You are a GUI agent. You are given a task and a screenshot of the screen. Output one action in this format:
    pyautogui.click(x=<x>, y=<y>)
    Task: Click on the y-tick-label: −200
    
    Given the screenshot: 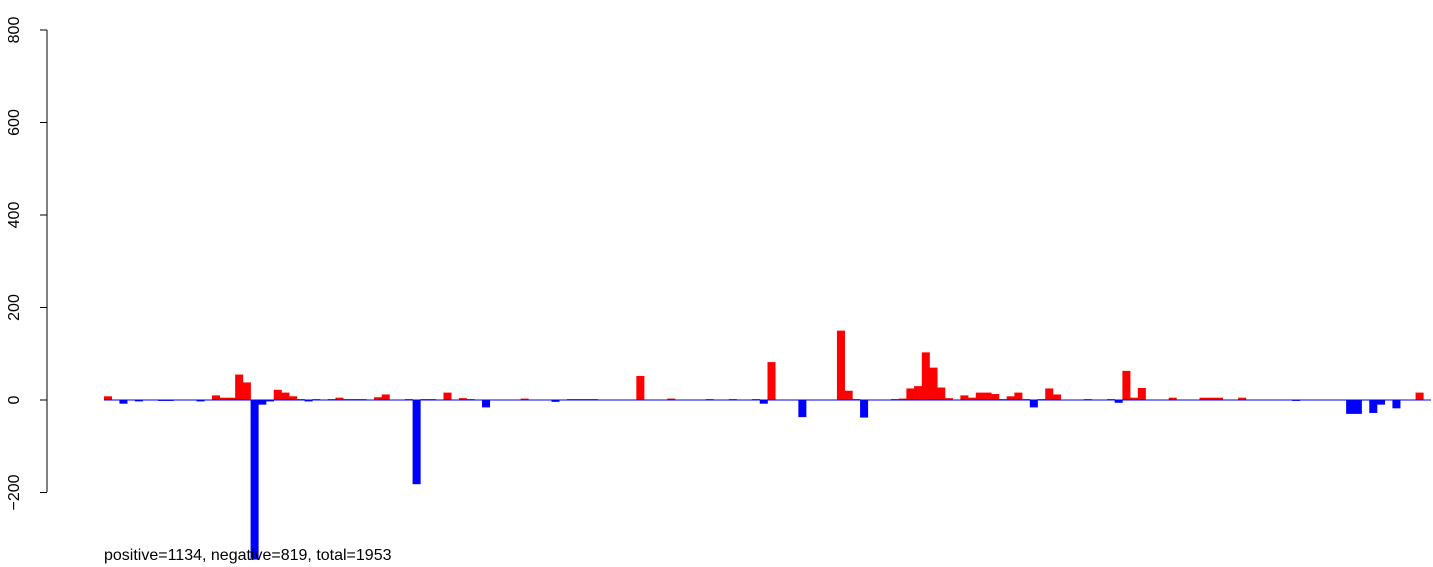 What is the action you would take?
    pyautogui.click(x=14, y=492)
    